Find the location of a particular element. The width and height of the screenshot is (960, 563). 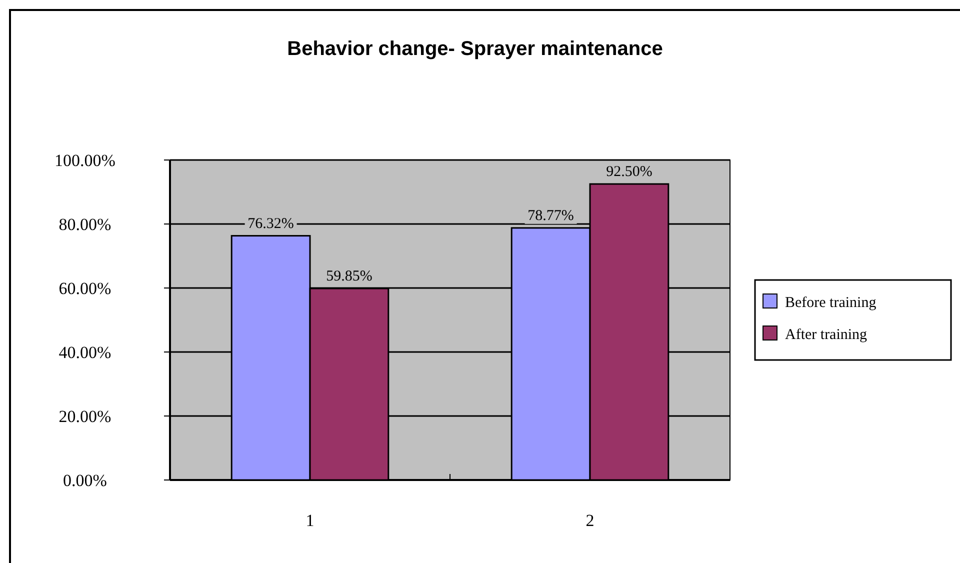

data-label: 76.32% is located at coordinates (271, 224).